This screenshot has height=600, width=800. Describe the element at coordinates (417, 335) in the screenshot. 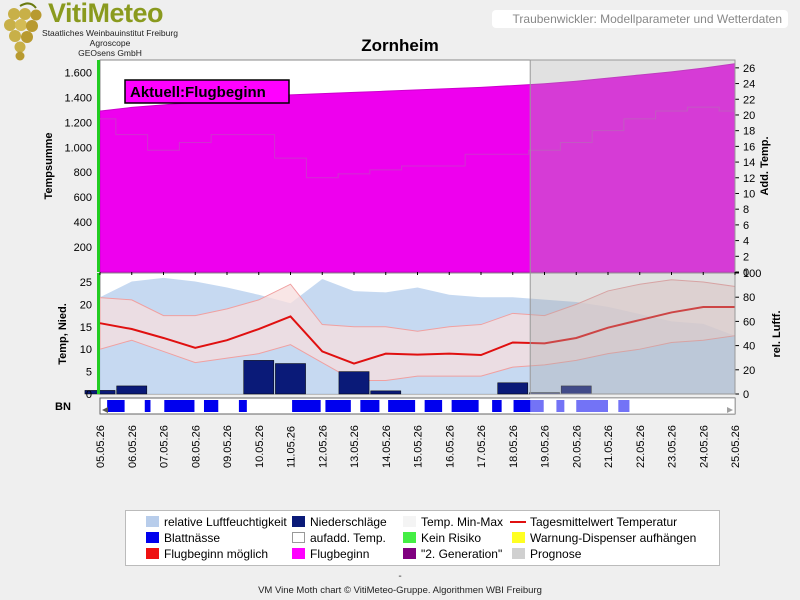

I see `temp-mean-line` at that location.